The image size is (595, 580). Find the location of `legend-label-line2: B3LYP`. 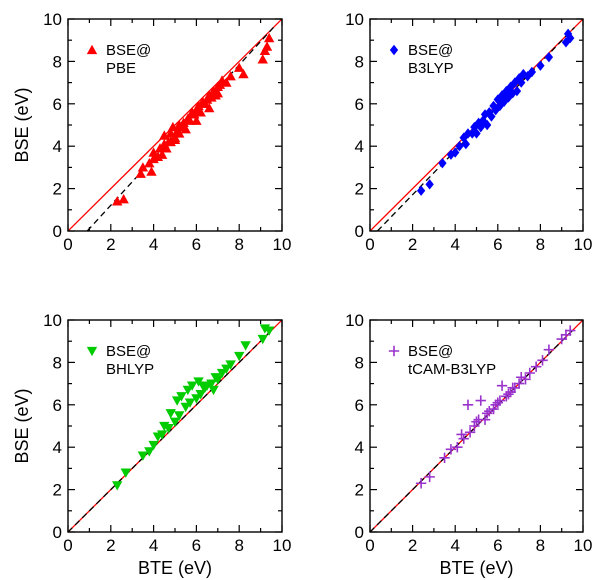

legend-label-line2: B3LYP is located at coordinates (431, 68).